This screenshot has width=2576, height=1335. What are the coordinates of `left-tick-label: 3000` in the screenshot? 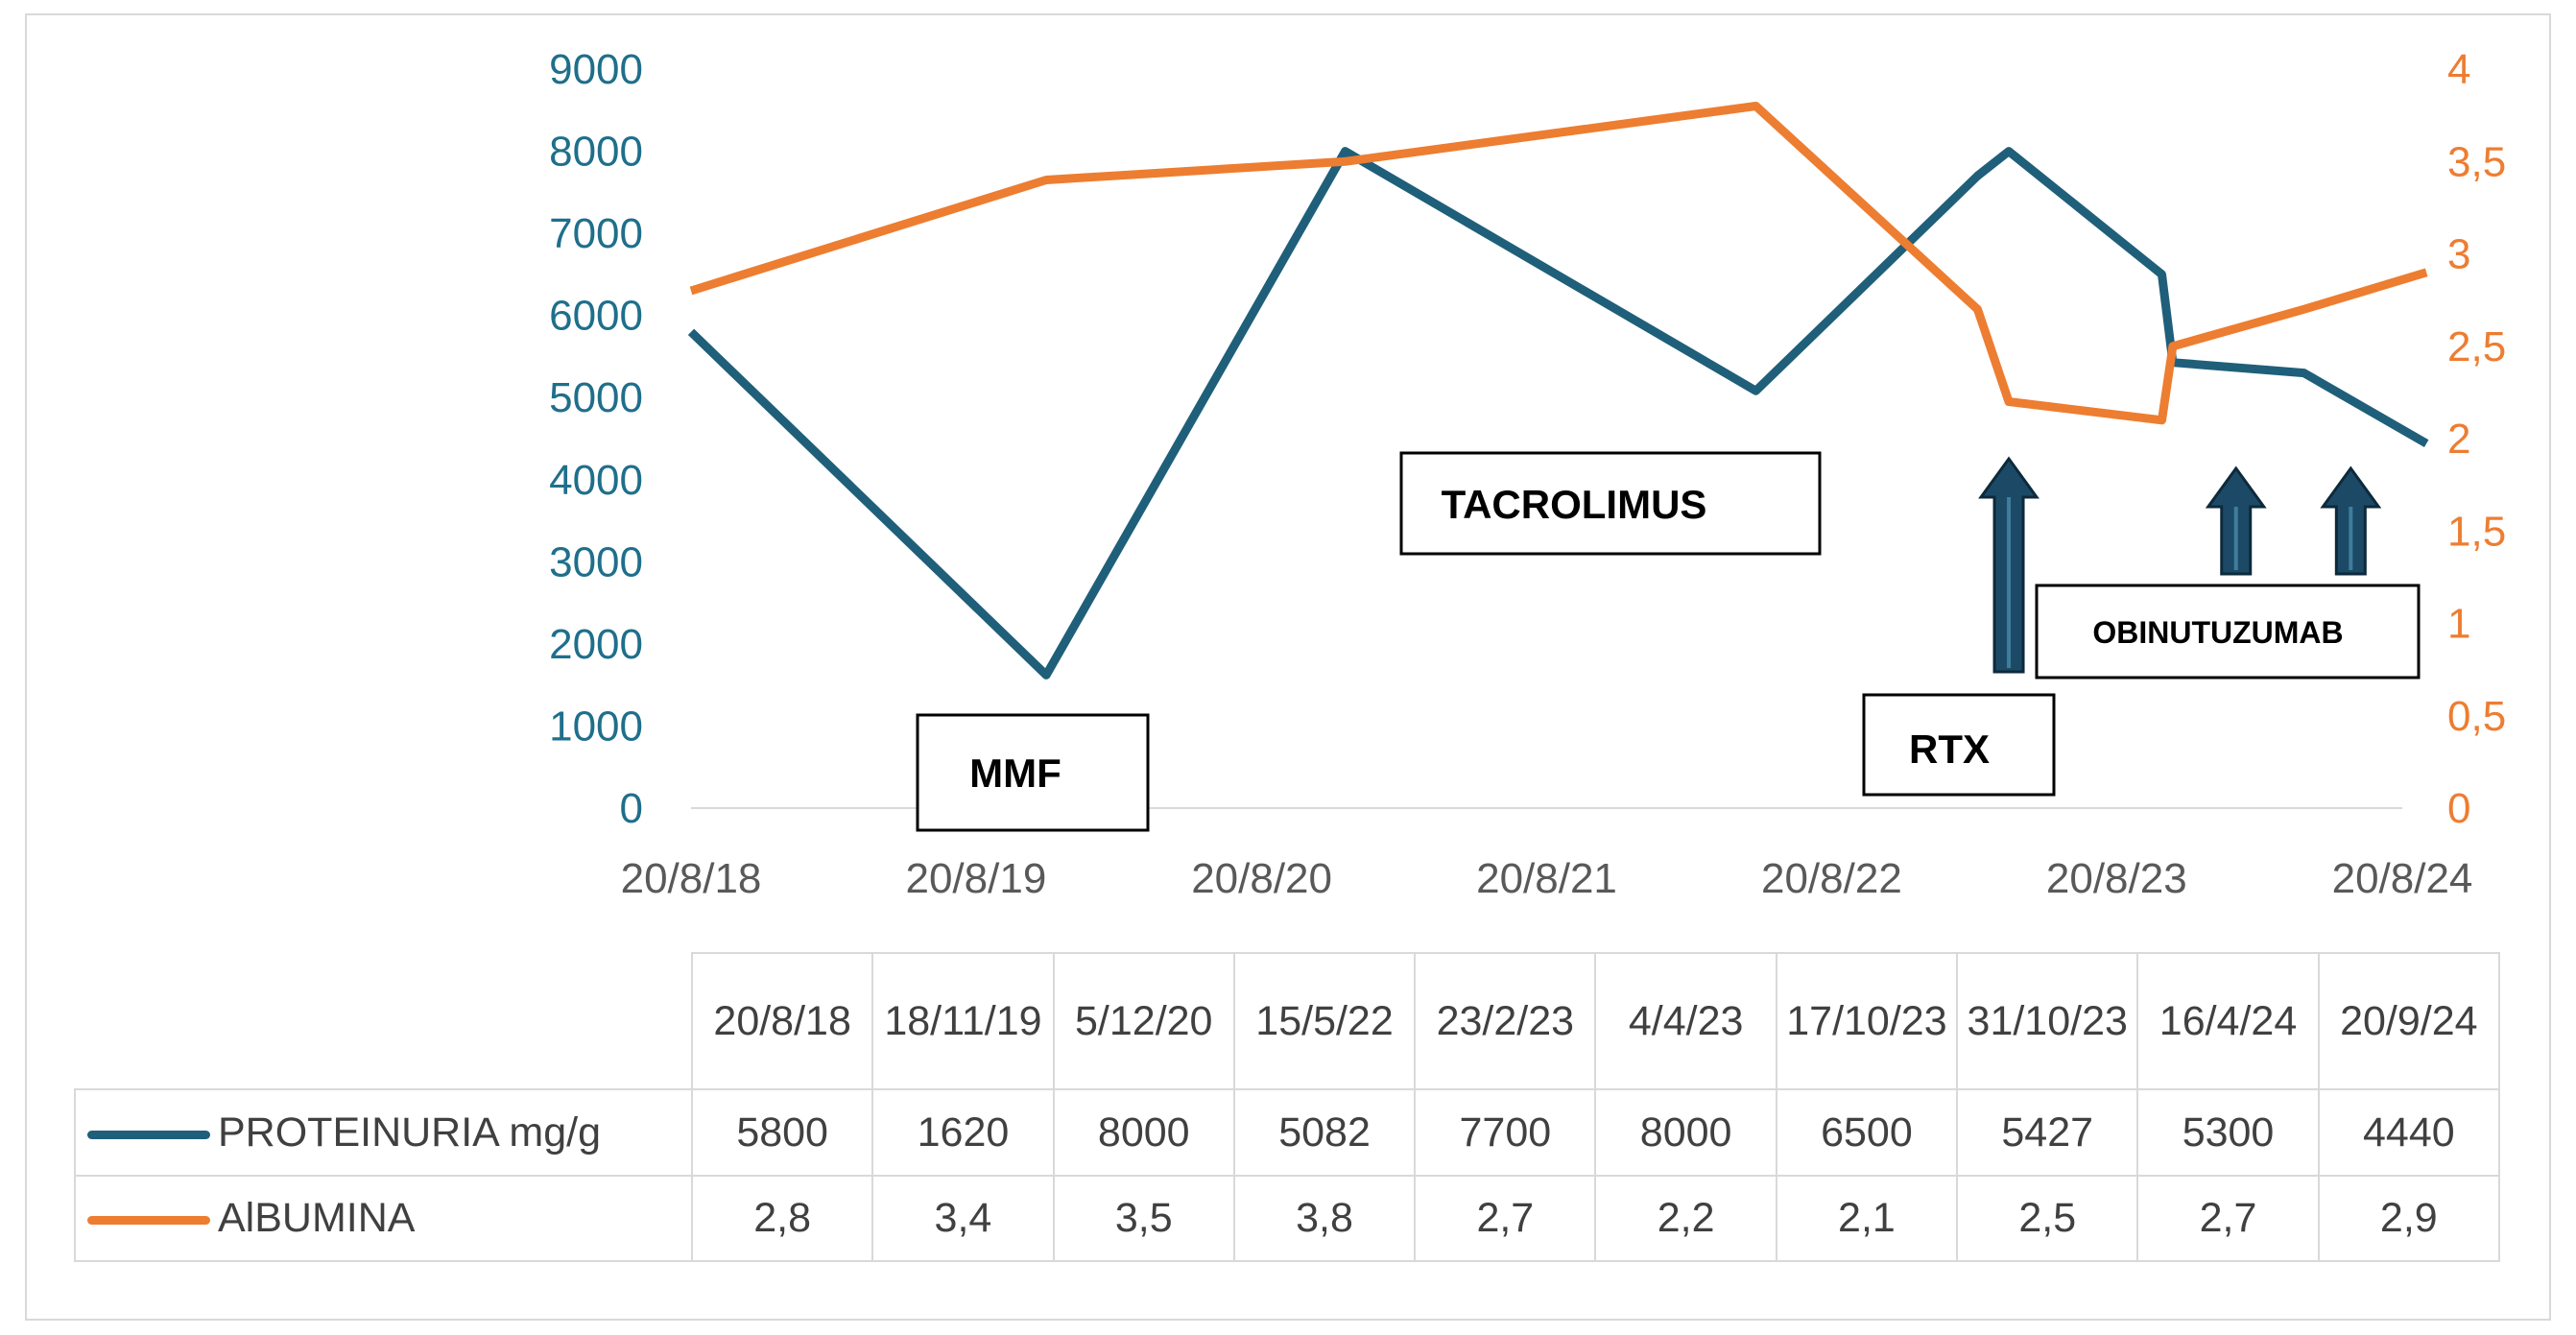 It's located at (596, 561).